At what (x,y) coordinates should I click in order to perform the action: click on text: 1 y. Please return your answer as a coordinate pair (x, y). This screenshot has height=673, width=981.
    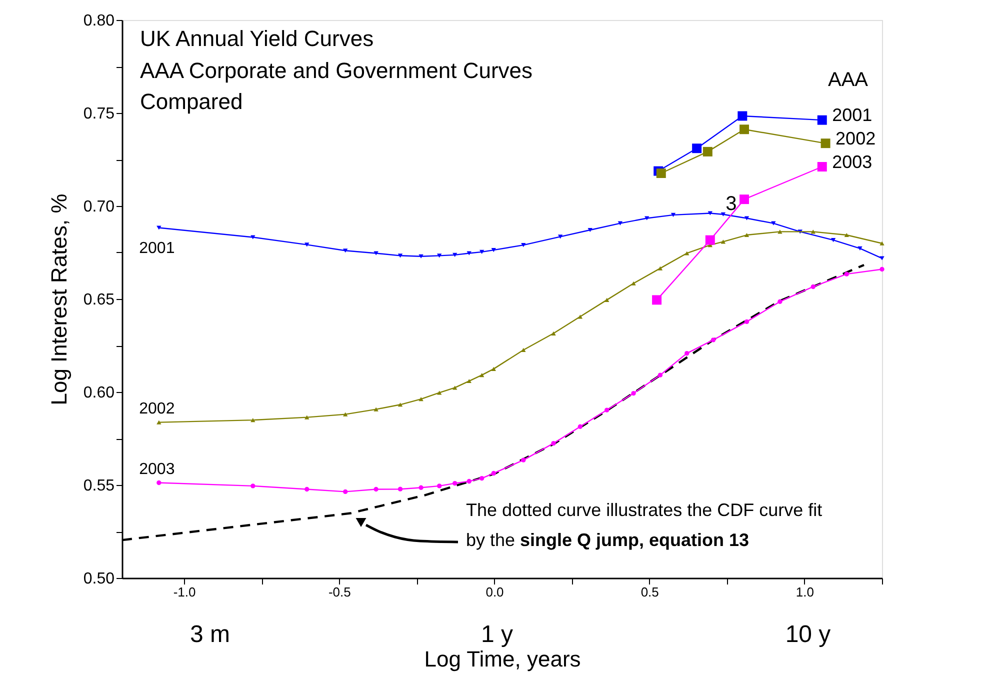
    Looking at the image, I should click on (497, 634).